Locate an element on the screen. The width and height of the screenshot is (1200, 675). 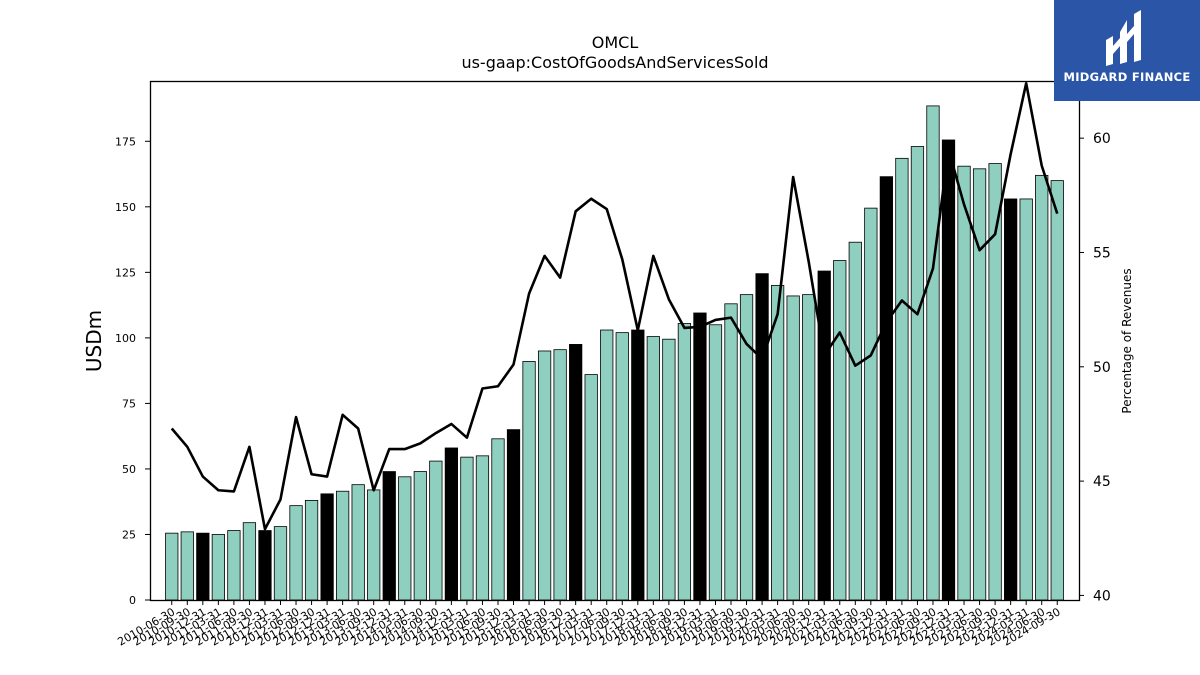
left-tick-label: 150 is located at coordinates (125, 207).